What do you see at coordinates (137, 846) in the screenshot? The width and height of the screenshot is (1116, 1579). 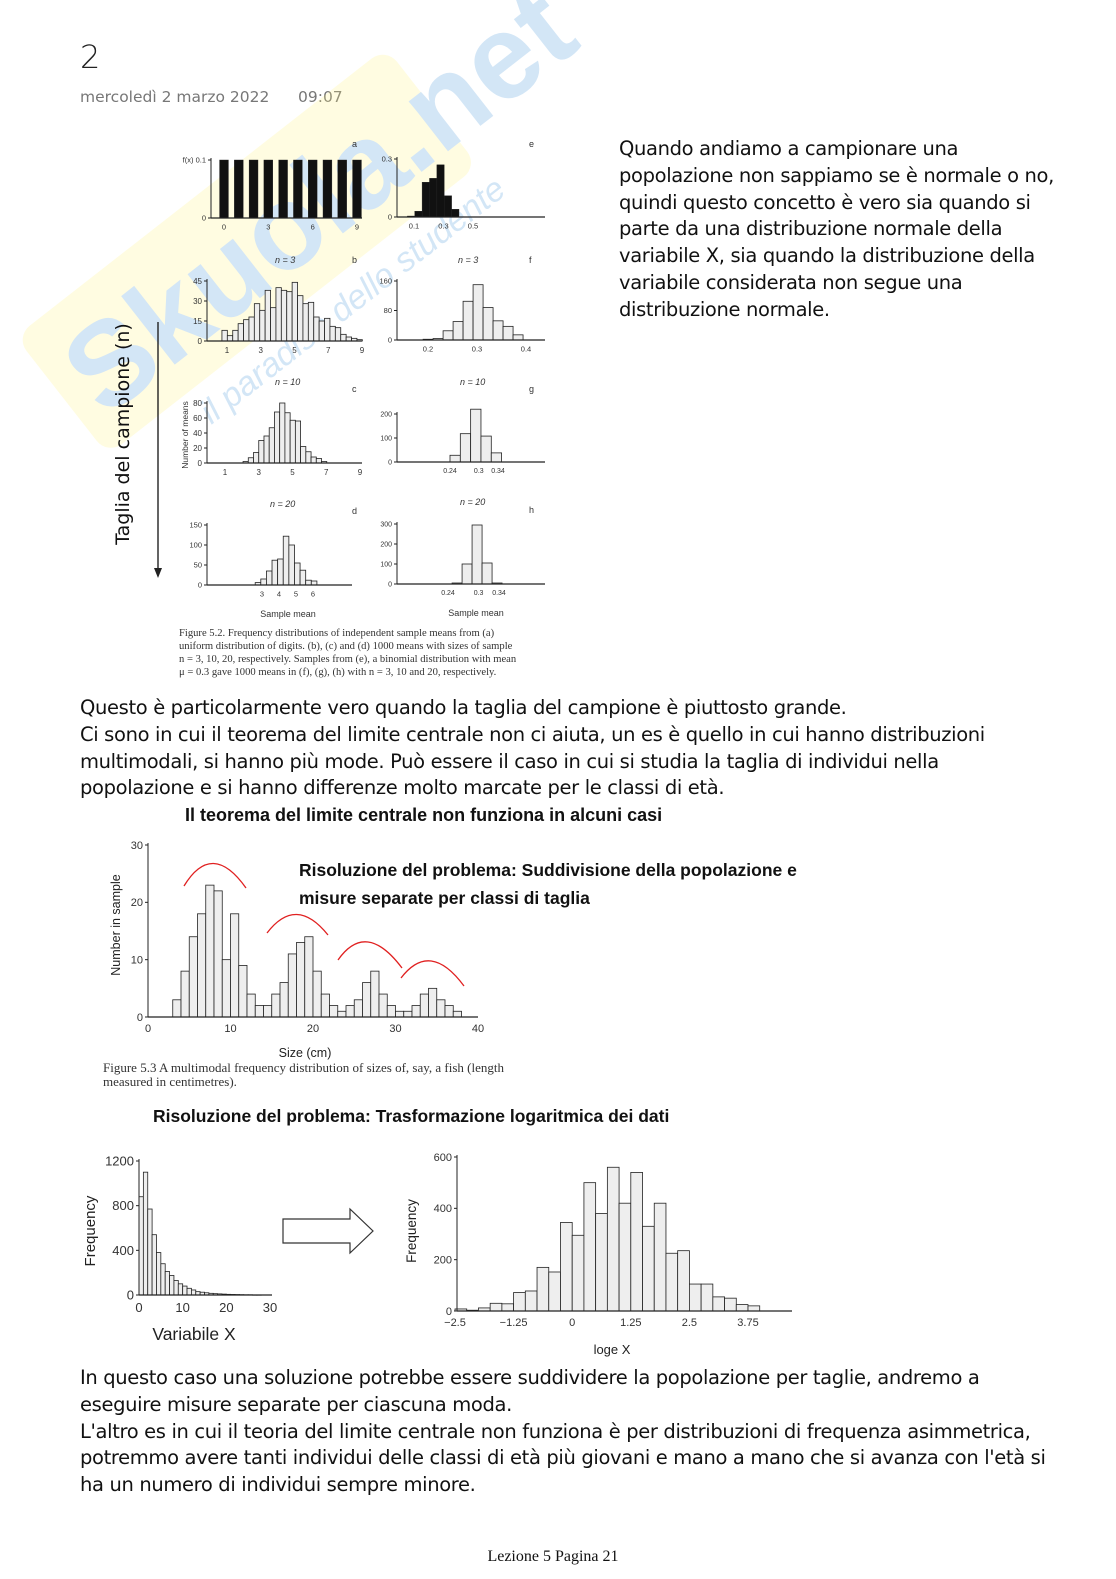 I see `y-tick-label: 30` at bounding box center [137, 846].